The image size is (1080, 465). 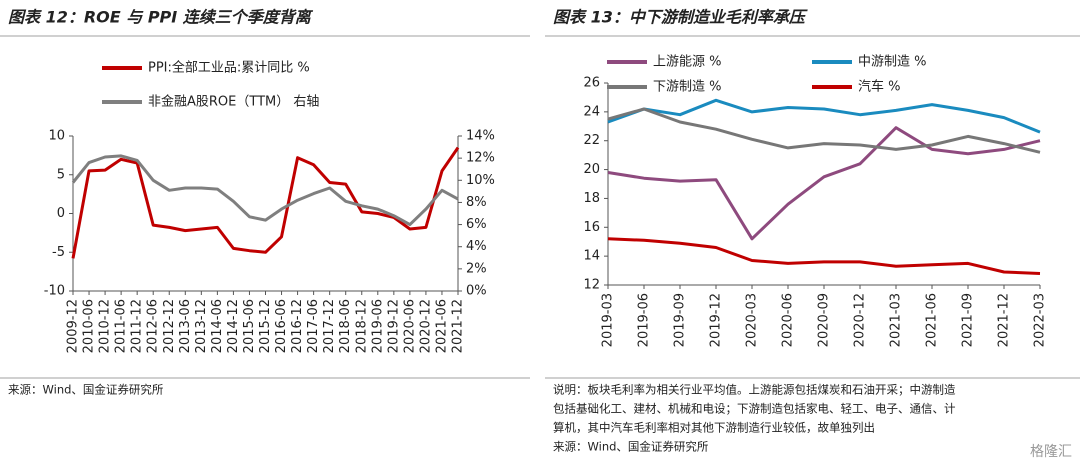 What do you see at coordinates (61, 213) in the screenshot?
I see `y-tick-label: 0` at bounding box center [61, 213].